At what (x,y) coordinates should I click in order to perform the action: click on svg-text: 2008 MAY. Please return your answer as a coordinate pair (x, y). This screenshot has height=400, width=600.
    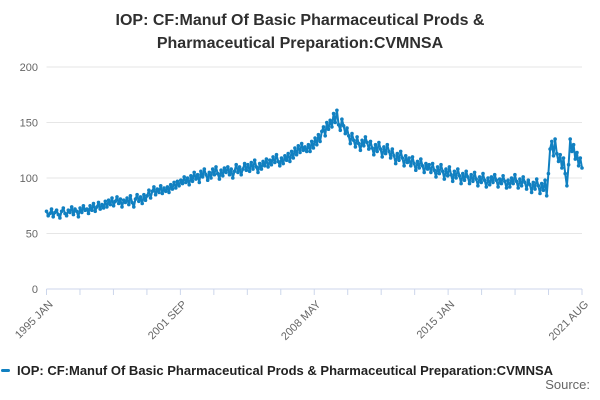
    Looking at the image, I should click on (301, 320).